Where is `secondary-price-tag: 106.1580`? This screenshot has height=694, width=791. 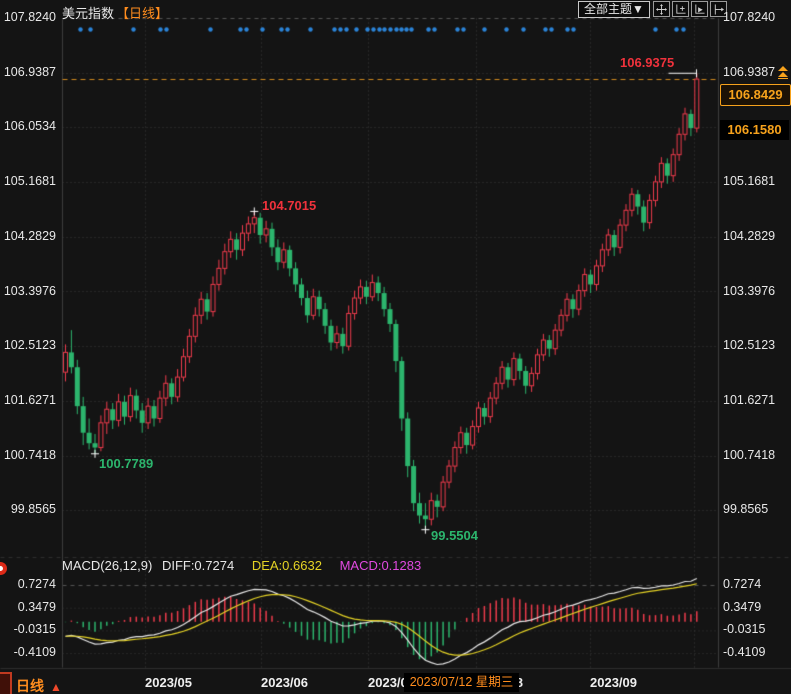
secondary-price-tag: 106.1580 is located at coordinates (754, 130).